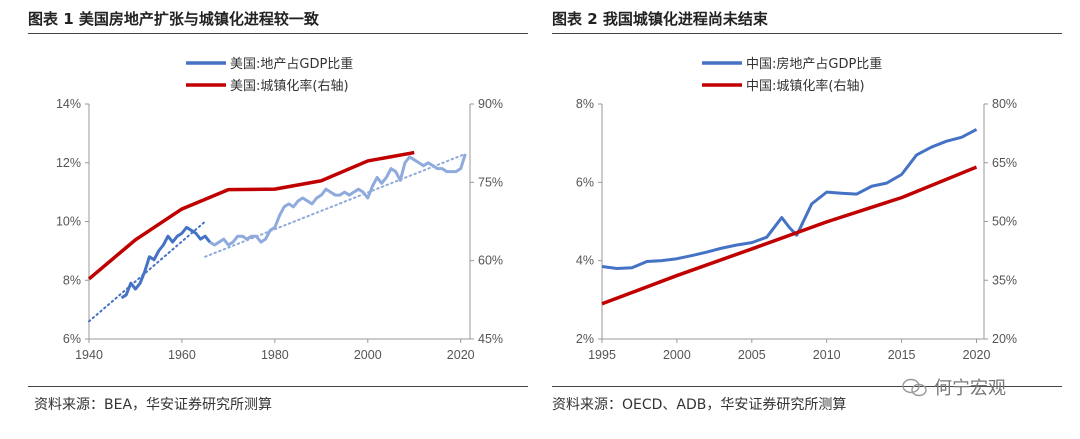 The width and height of the screenshot is (1080, 439). What do you see at coordinates (660, 19) in the screenshot?
I see `chart-title: 图表 2 我国城镇化进程尚未结束` at bounding box center [660, 19].